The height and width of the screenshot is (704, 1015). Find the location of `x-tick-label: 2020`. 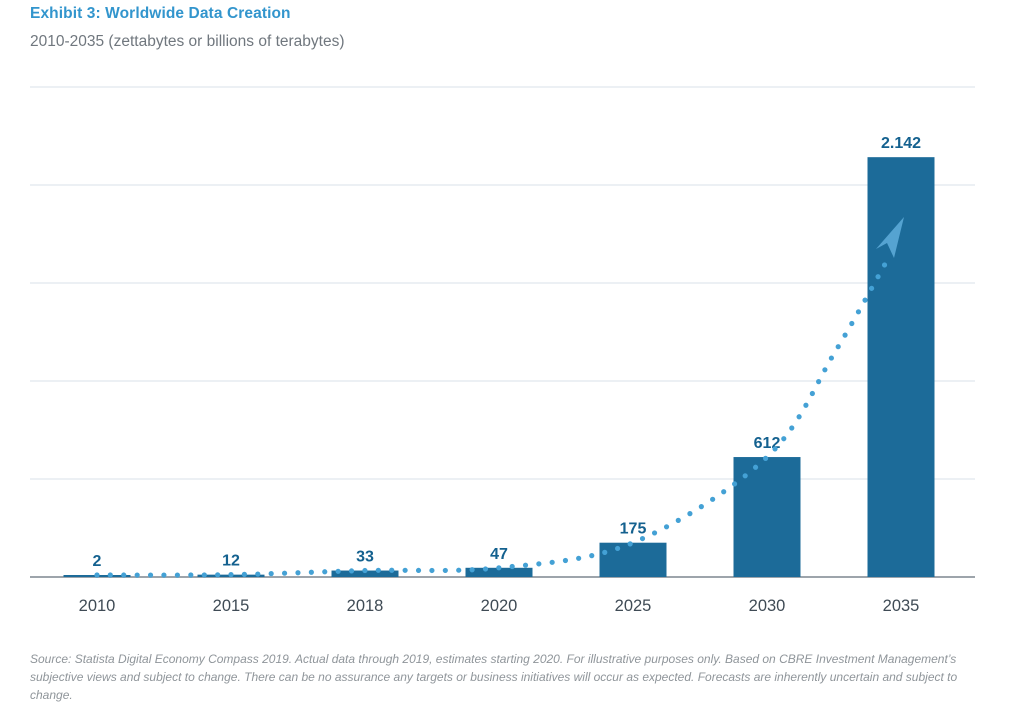

x-tick-label: 2020 is located at coordinates (499, 606).